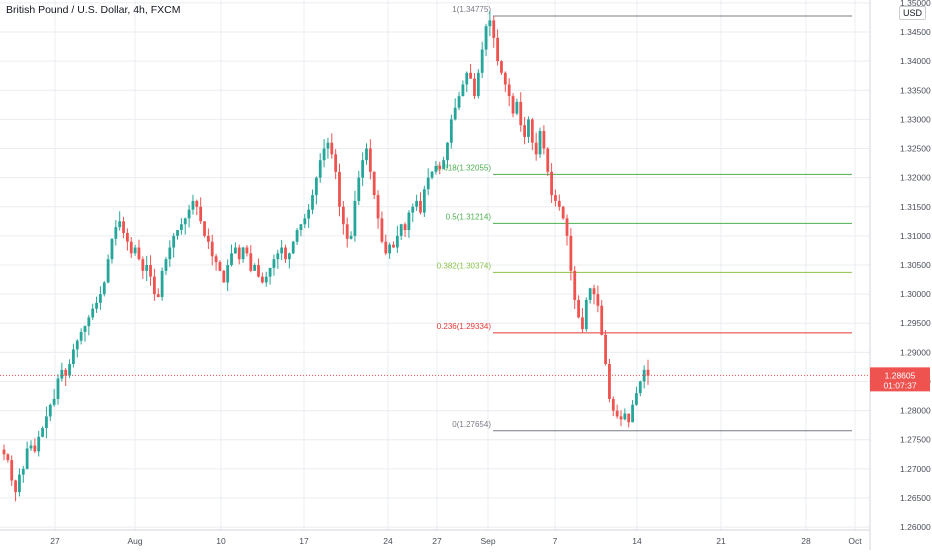 This screenshot has width=932, height=555. Describe the element at coordinates (806, 541) in the screenshot. I see `x-tick-label: 28` at that location.